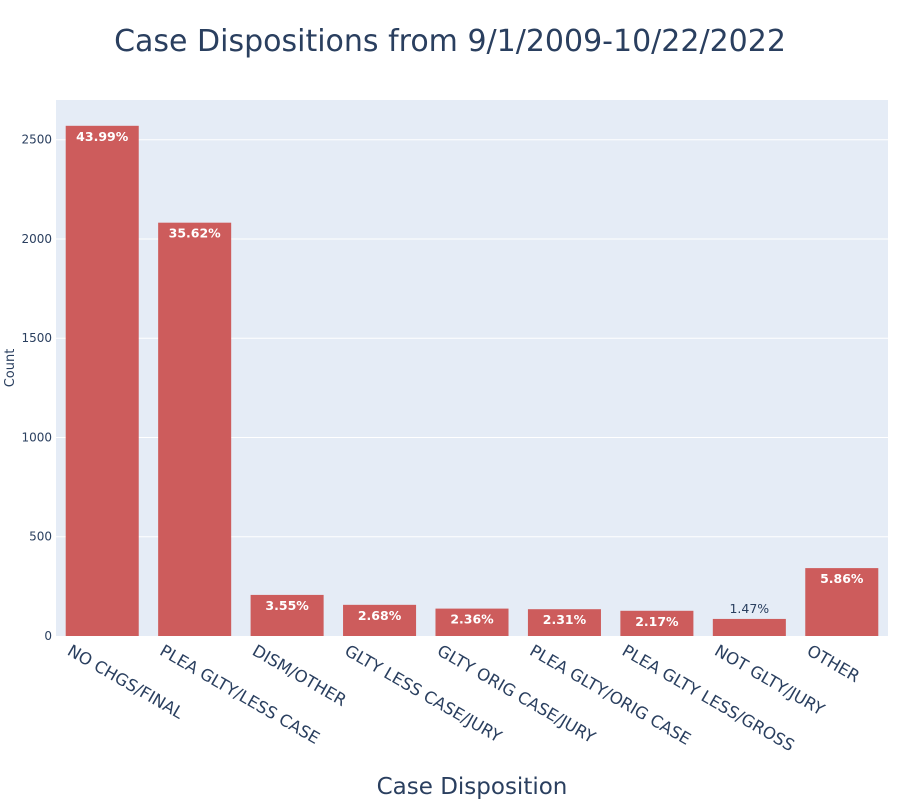 Image resolution: width=900 pixels, height=800 pixels. I want to click on x-tick-label: PLEA GLTY/LESS CASE, so click(240, 694).